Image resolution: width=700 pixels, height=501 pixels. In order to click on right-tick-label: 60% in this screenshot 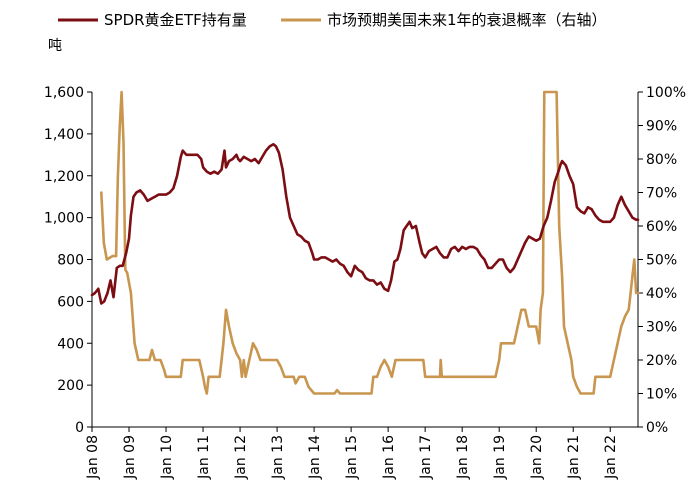, I will do `click(661, 227)`.